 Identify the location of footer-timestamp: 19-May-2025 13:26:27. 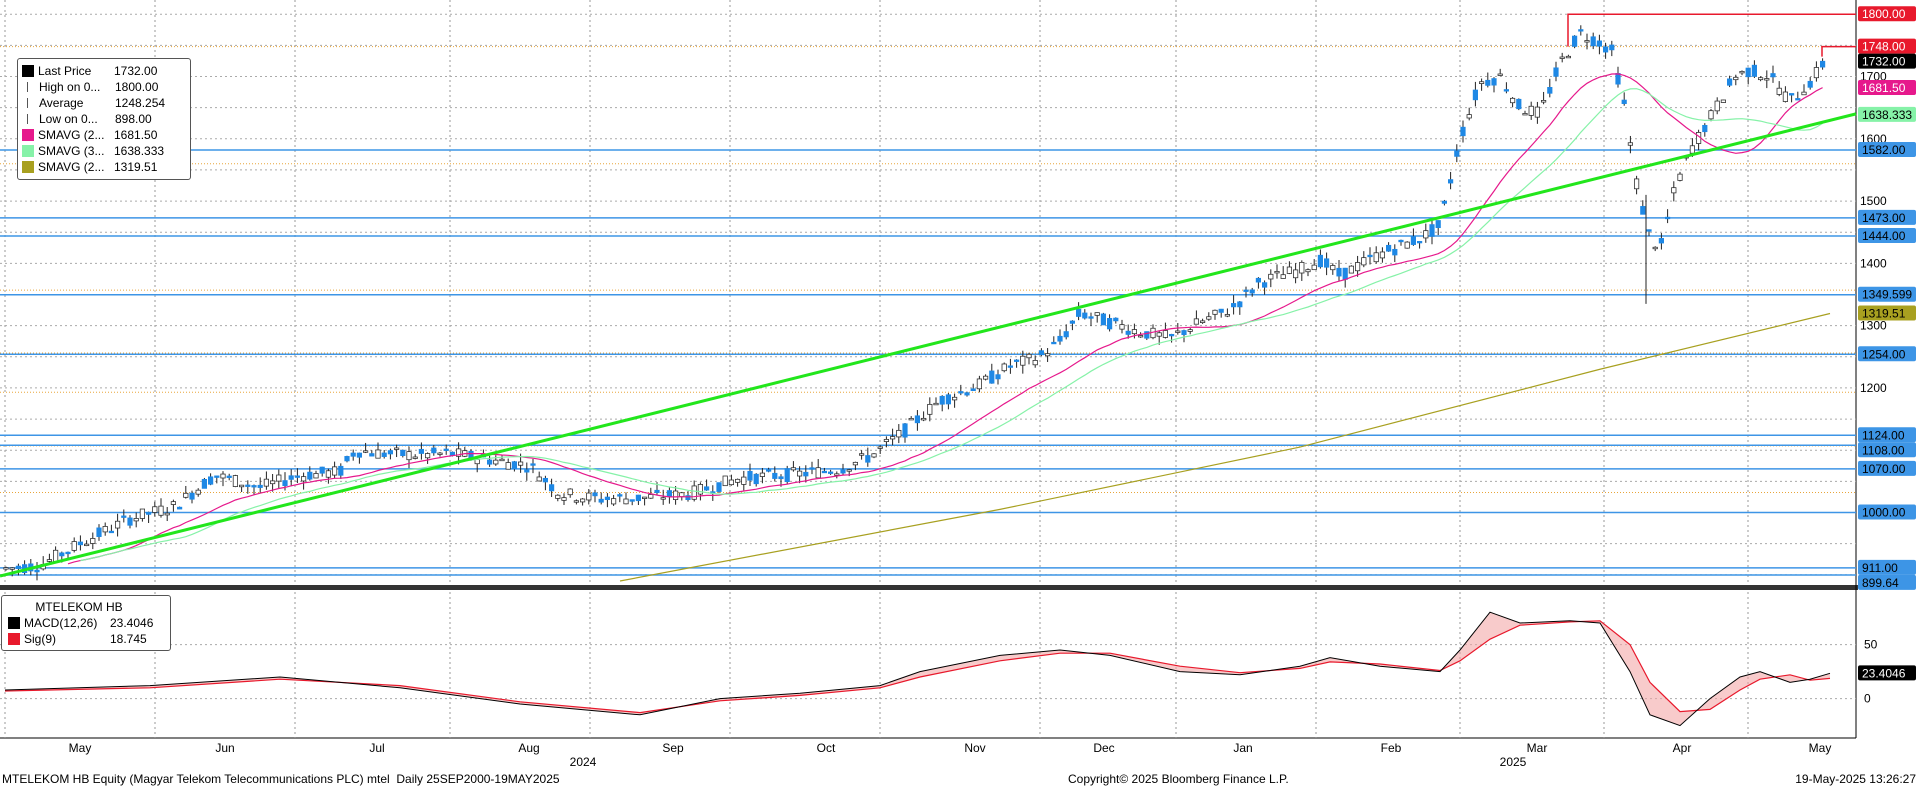
(1855, 779).